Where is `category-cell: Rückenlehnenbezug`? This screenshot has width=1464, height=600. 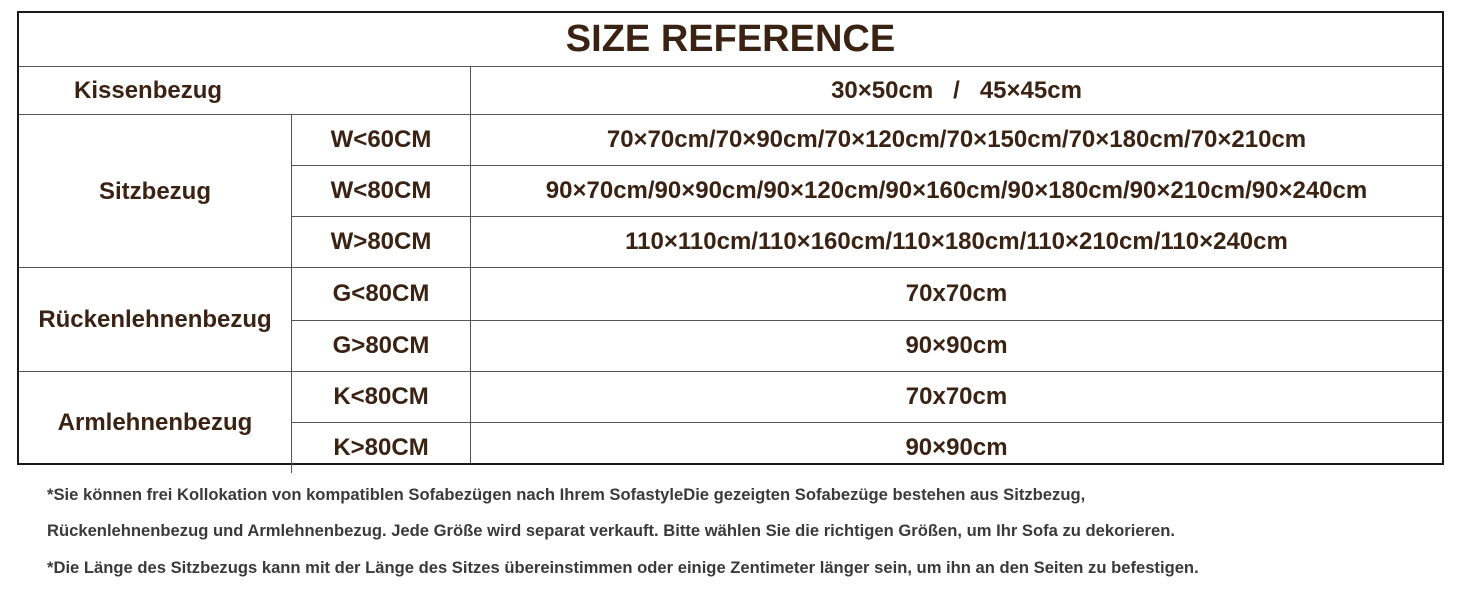 category-cell: Rückenlehnenbezug is located at coordinates (155, 319).